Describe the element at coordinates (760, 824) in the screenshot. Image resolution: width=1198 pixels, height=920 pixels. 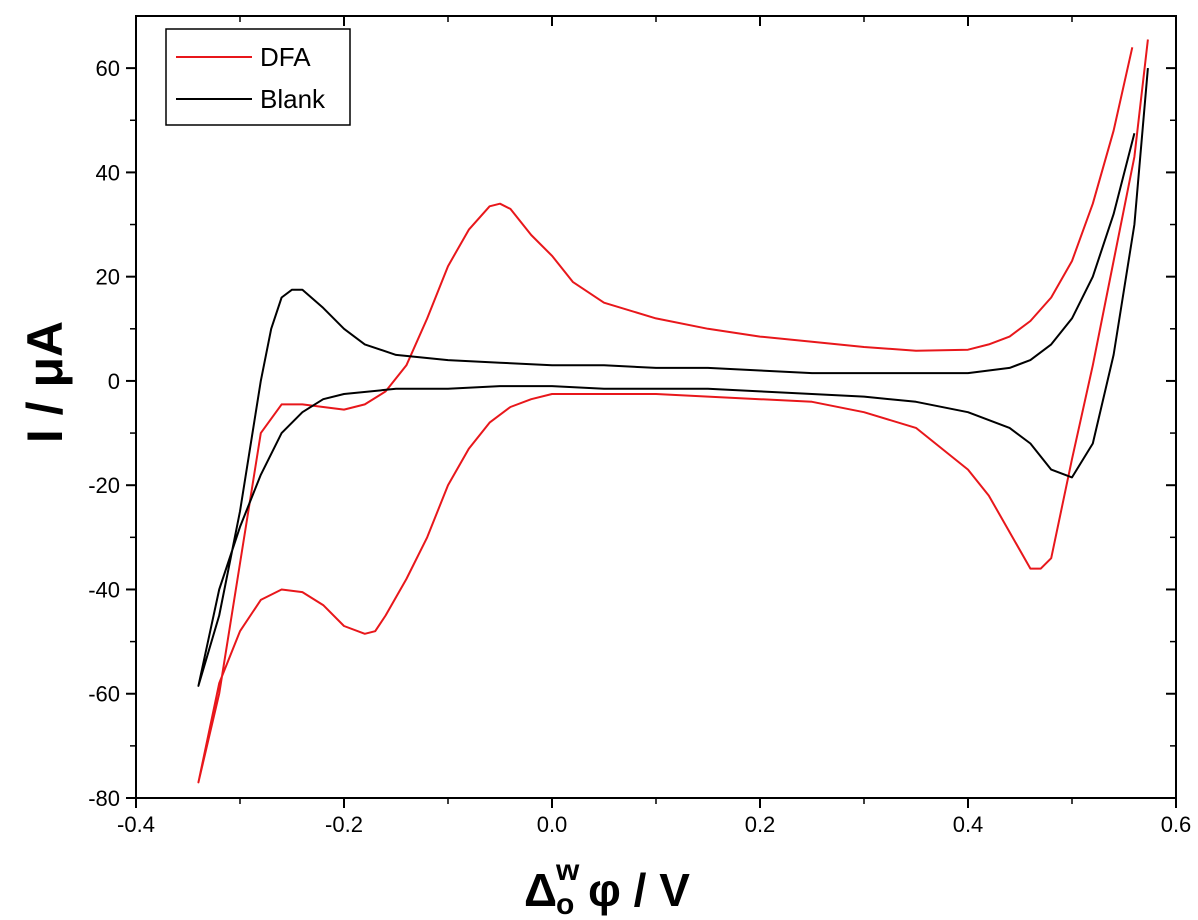
I see `x-tick-label: 0.2` at that location.